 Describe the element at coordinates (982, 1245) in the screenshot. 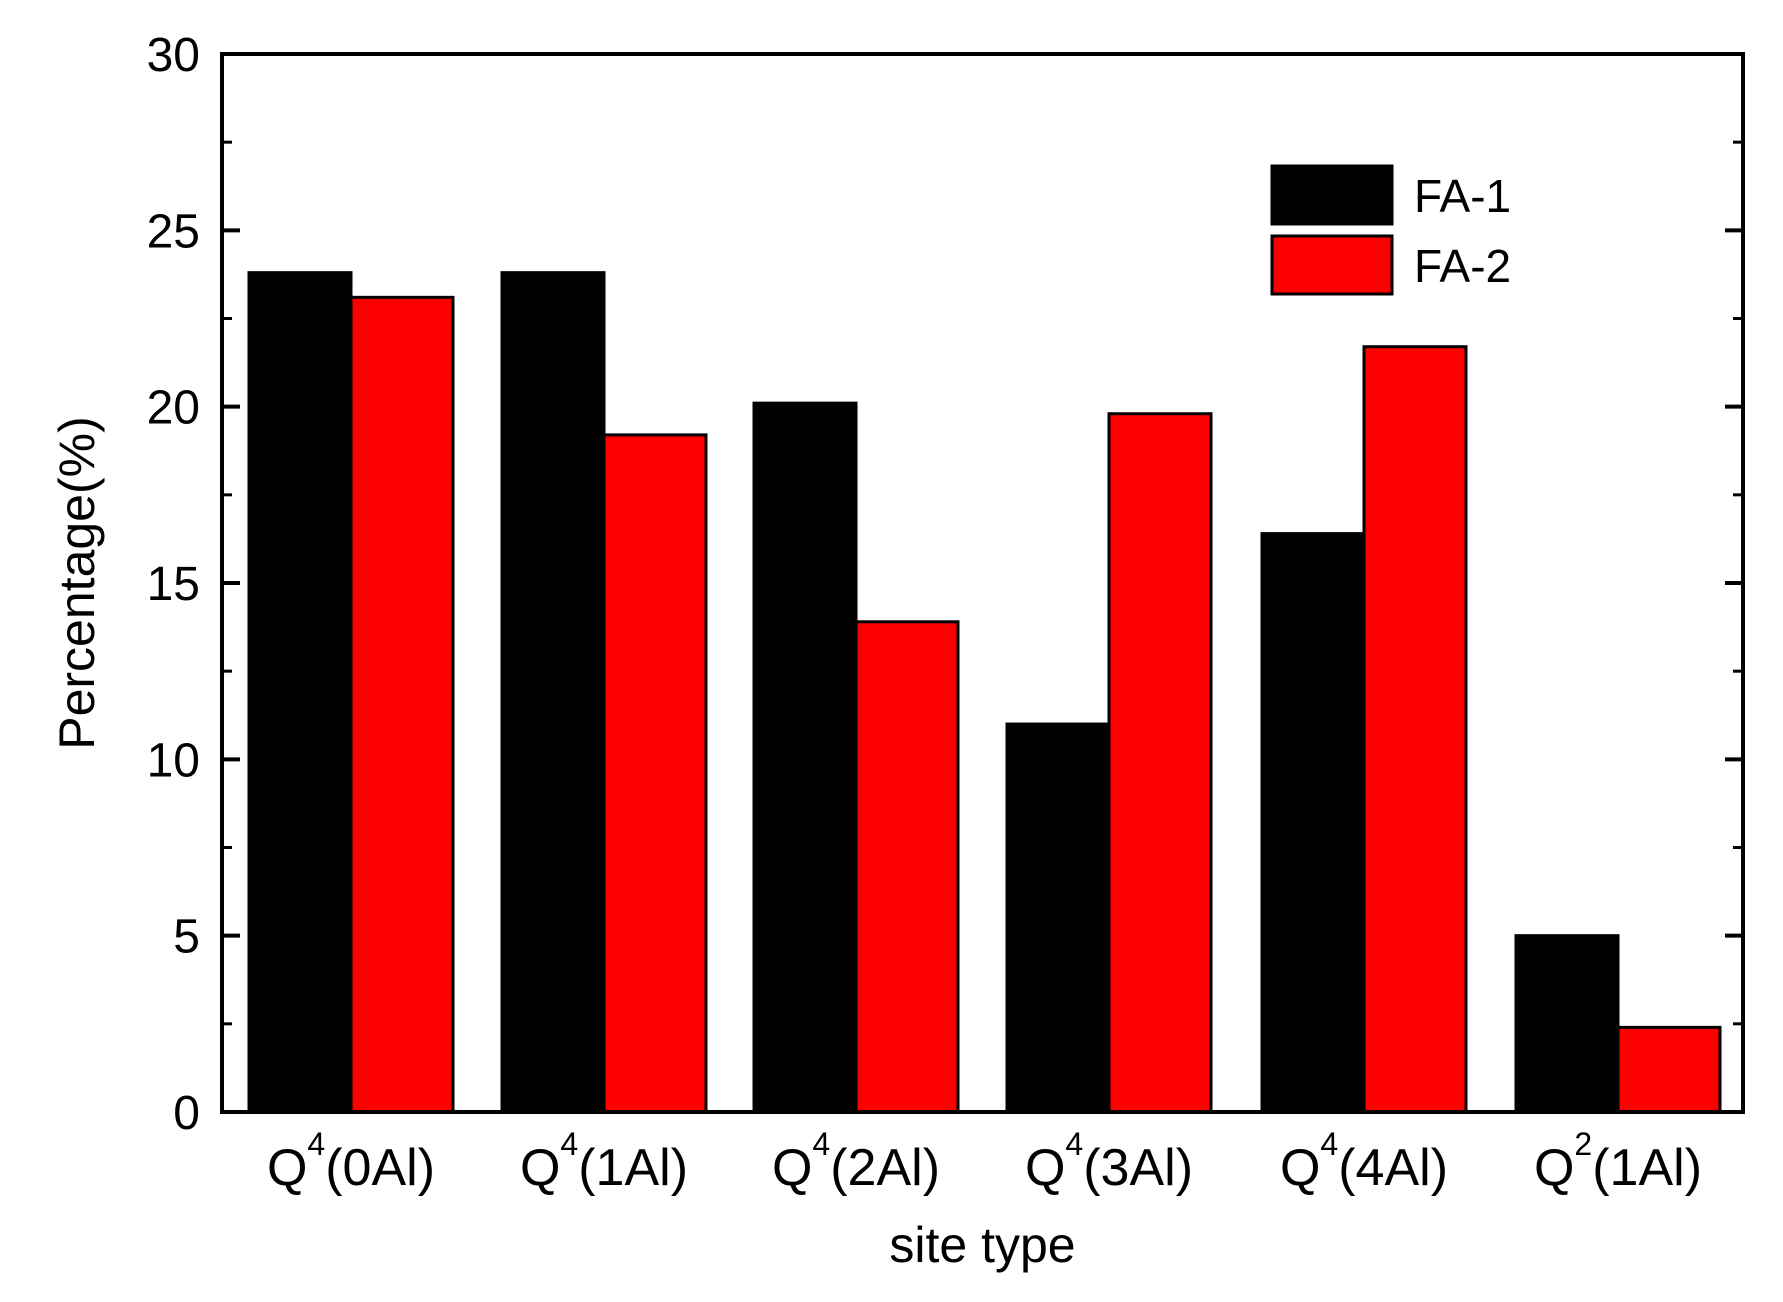

I see `x-axis-label: site type` at that location.